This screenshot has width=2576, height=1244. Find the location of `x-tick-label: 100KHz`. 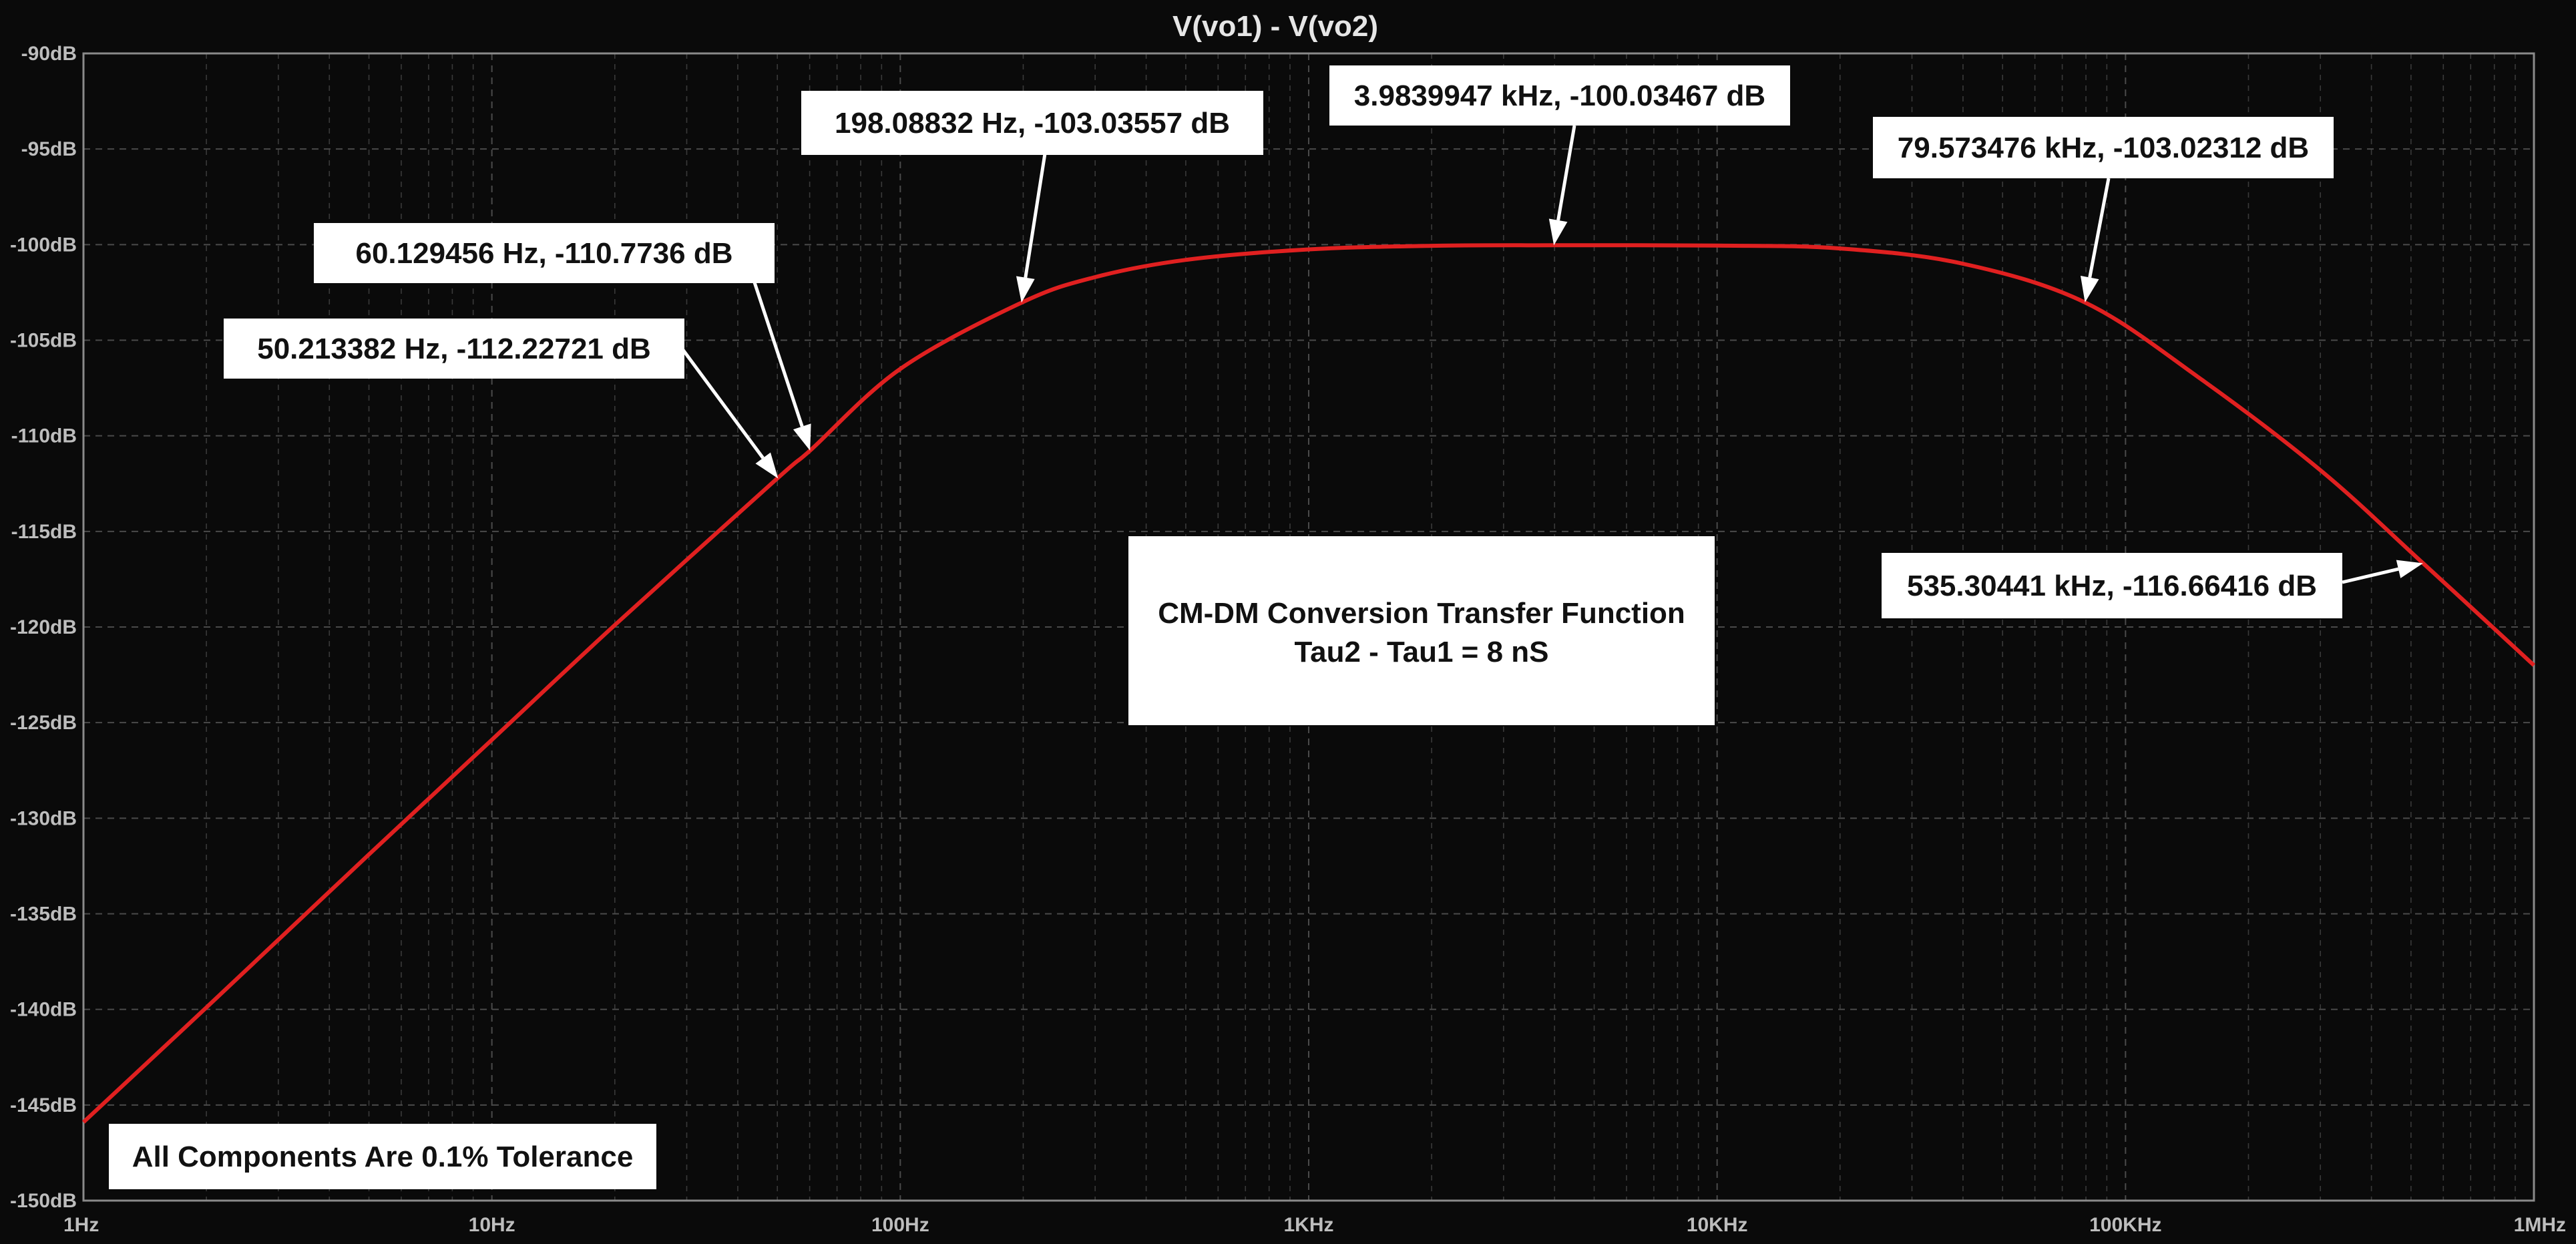

x-tick-label: 100KHz is located at coordinates (2125, 1225).